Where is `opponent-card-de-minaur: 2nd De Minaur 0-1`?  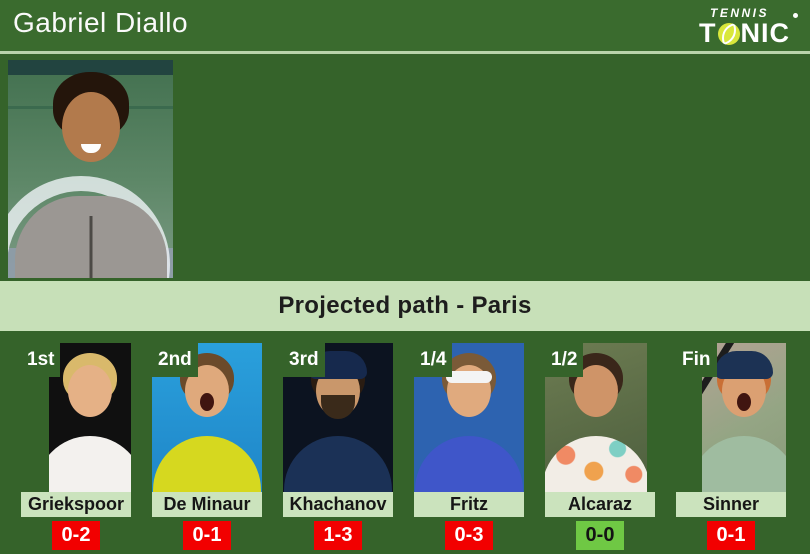
opponent-card-de-minaur: 2nd De Minaur 0-1 is located at coordinates (207, 446).